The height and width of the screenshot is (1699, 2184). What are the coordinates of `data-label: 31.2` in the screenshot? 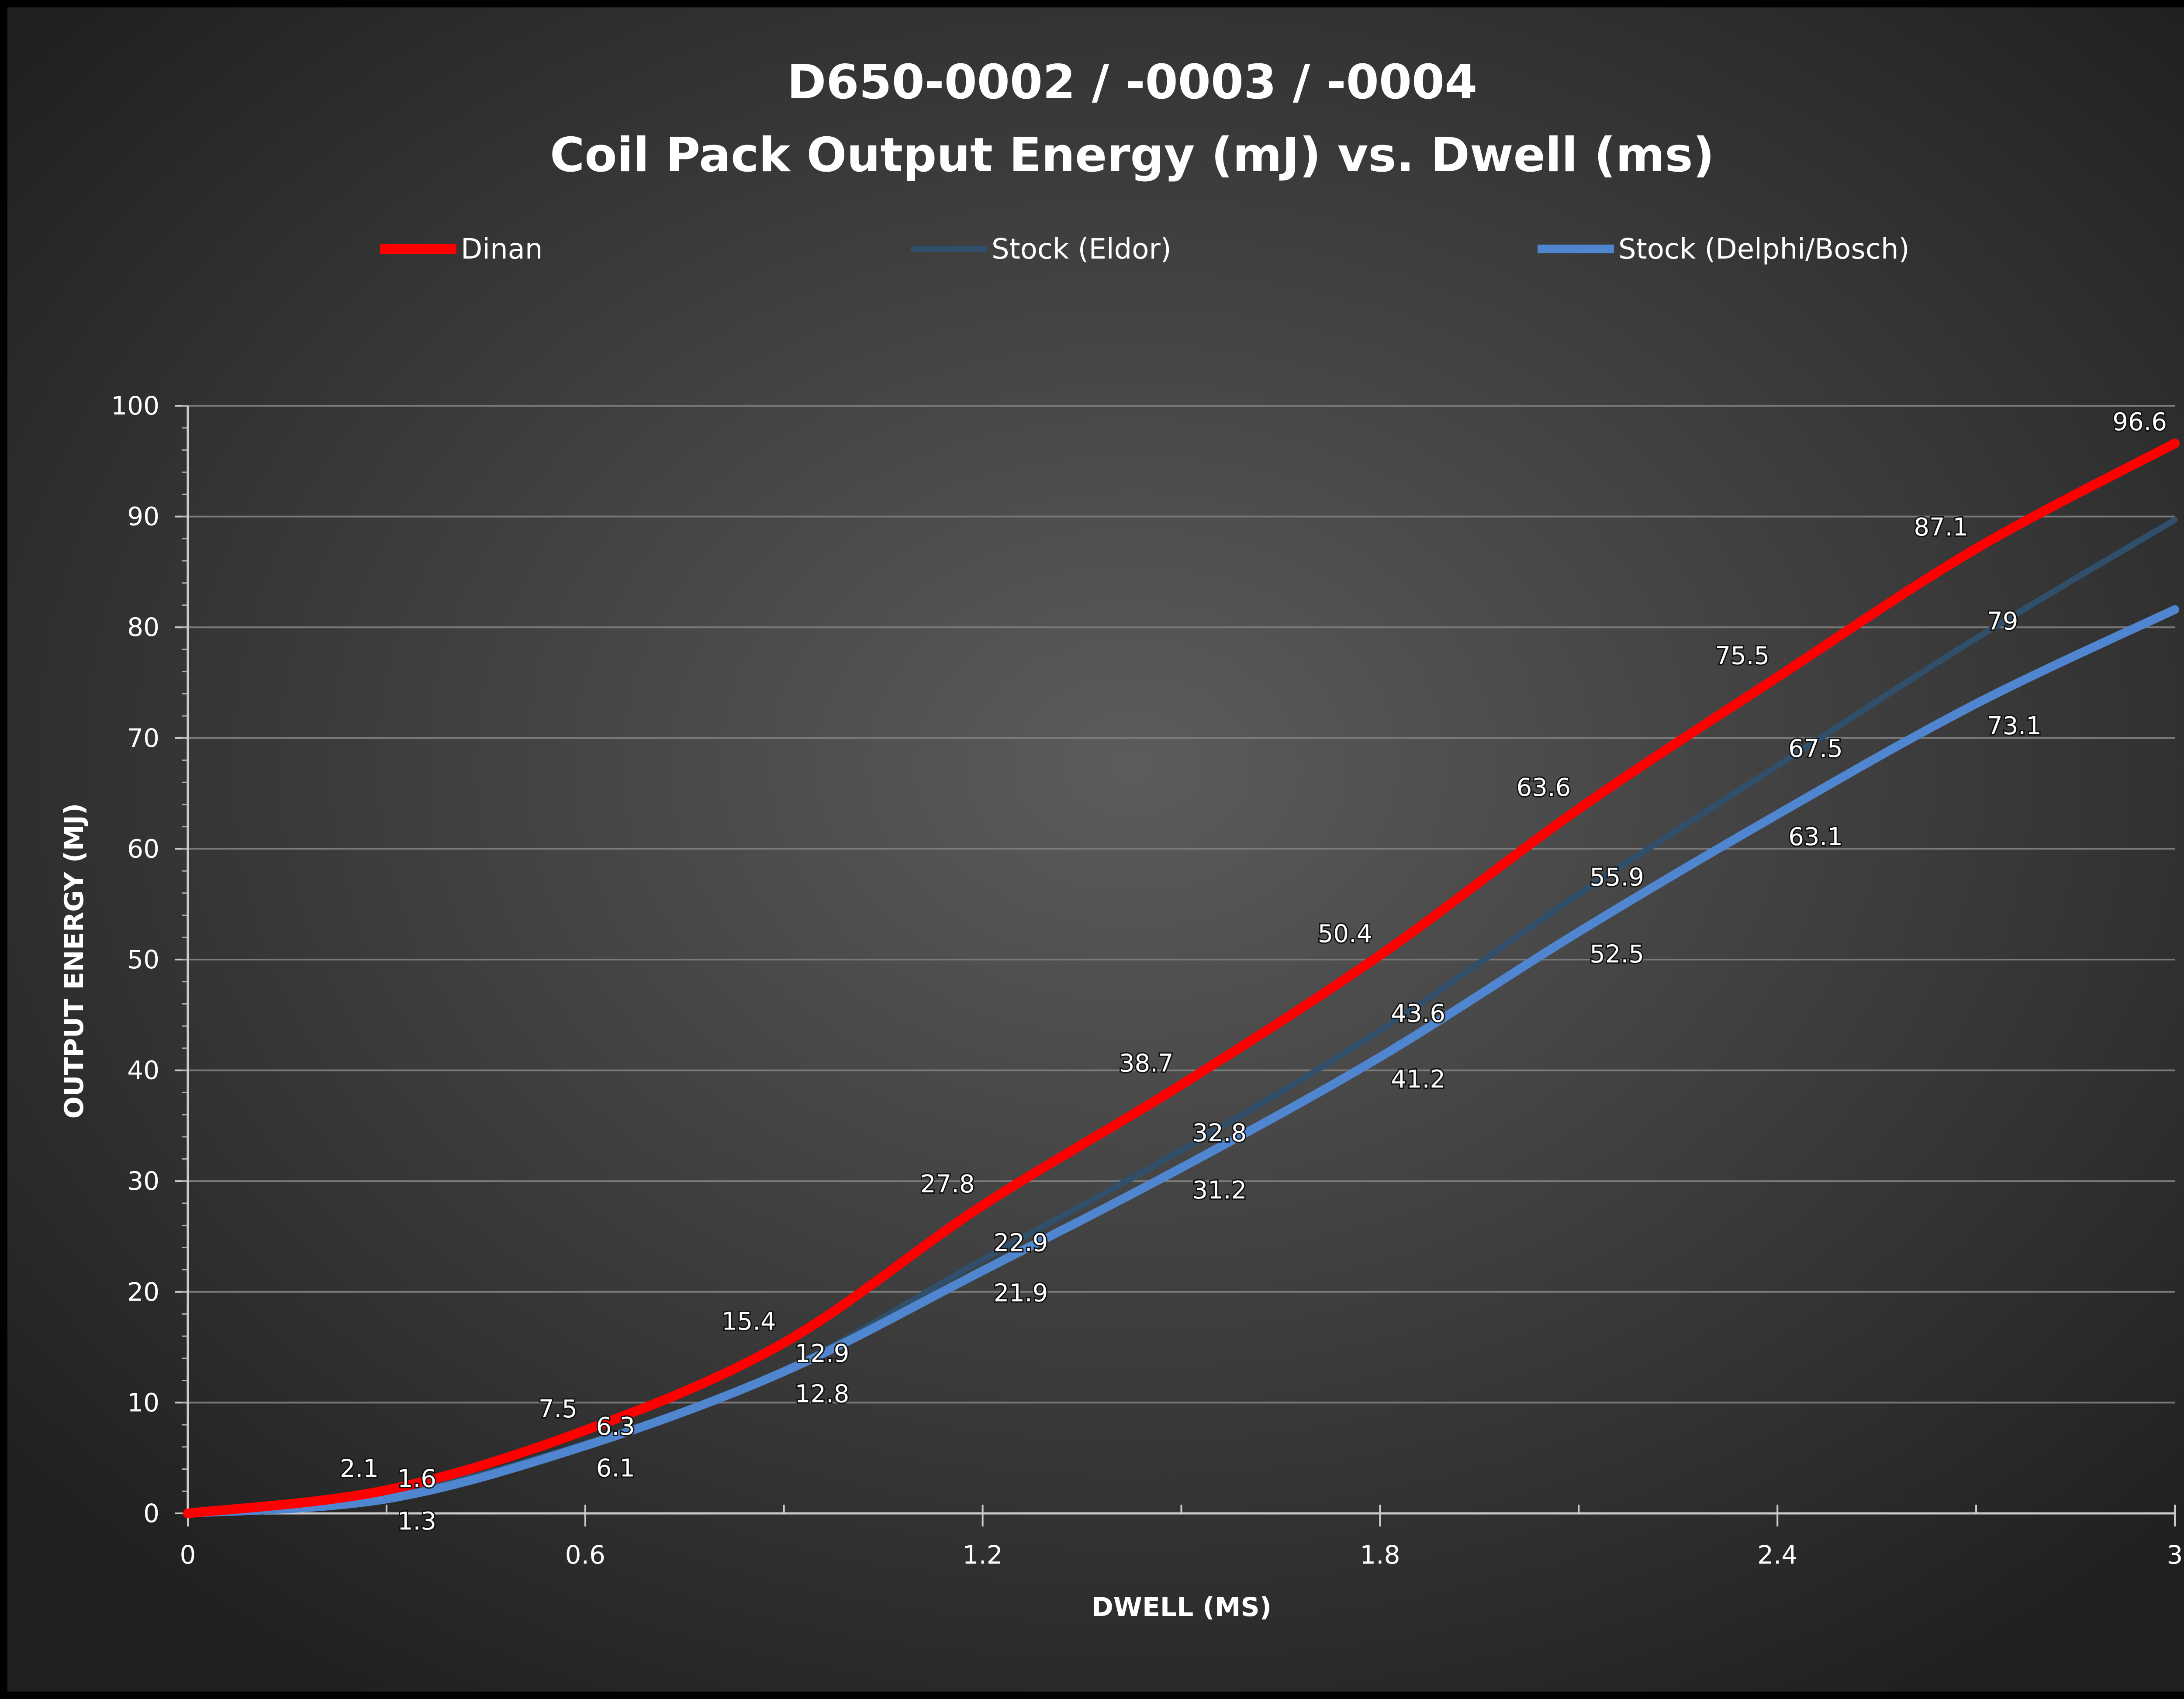 It's located at (1219, 1190).